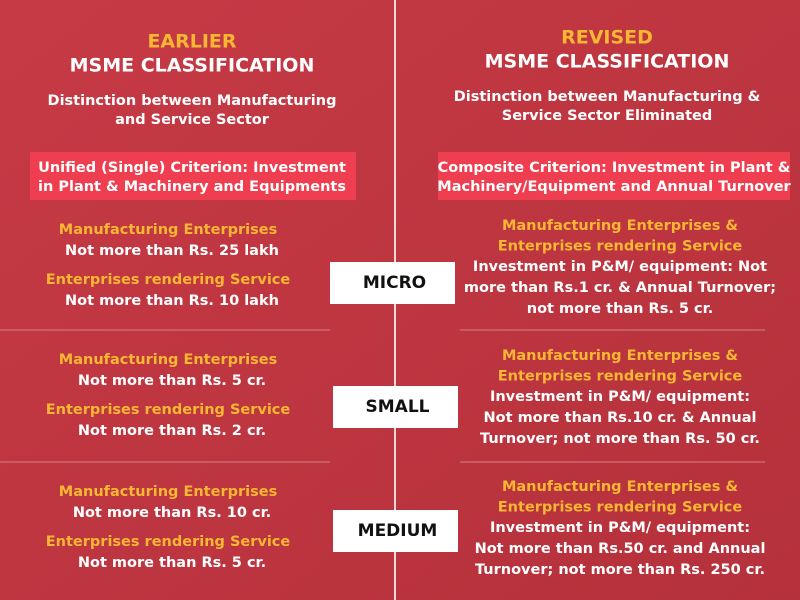 The width and height of the screenshot is (800, 600). Describe the element at coordinates (620, 549) in the screenshot. I see `revised-text: Not more than Rs.50 cr. and Annual` at that location.